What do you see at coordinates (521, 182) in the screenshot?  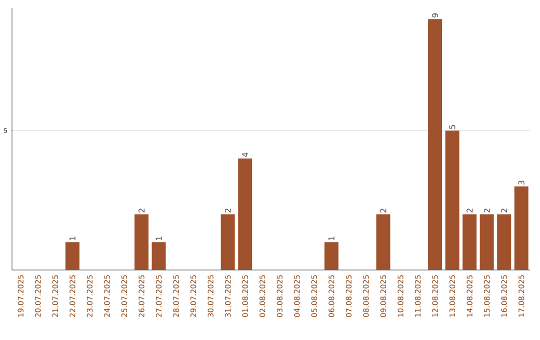 I see `data-label: 3` at bounding box center [521, 182].